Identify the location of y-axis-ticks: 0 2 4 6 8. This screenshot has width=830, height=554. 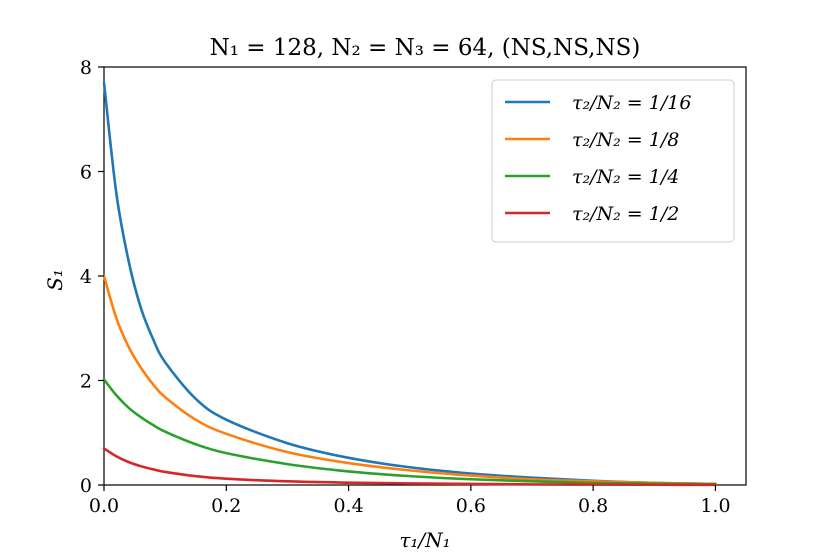
(92, 277).